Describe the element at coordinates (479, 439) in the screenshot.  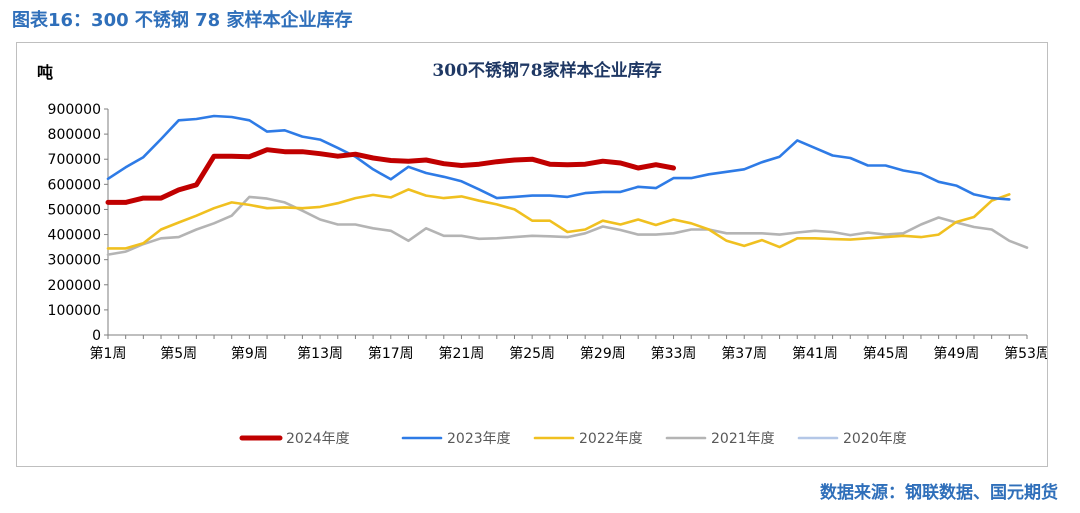
I see `legend-label: 2023年度` at that location.